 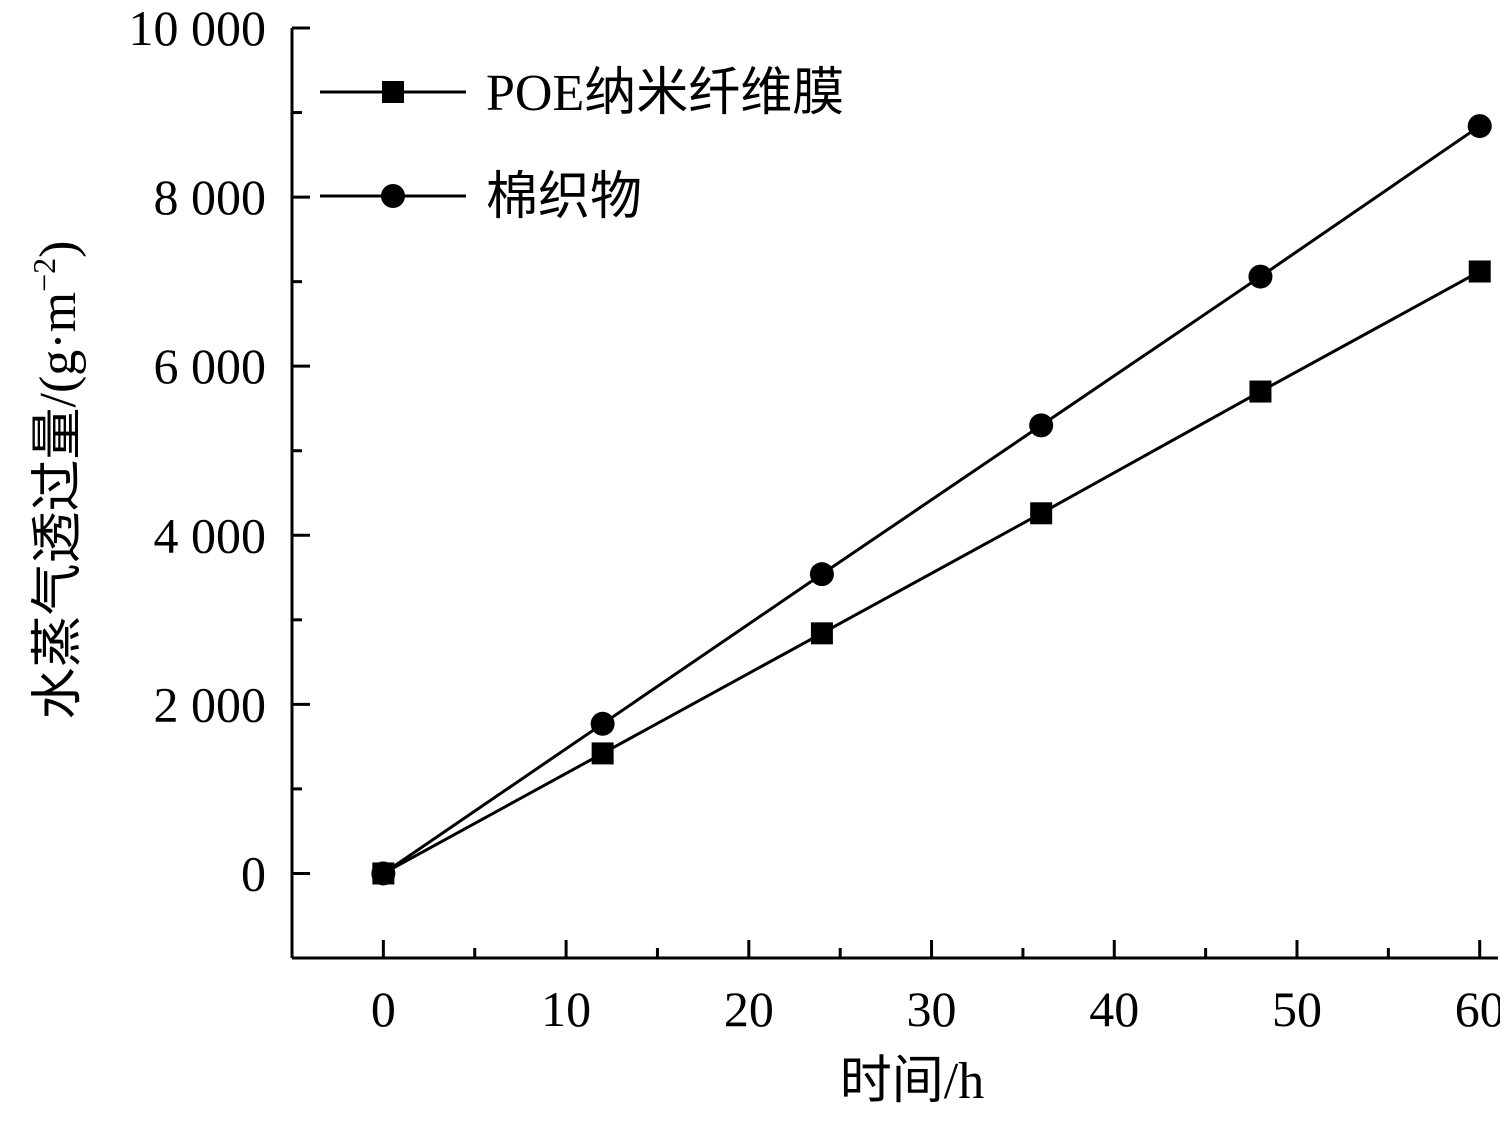 I want to click on x-tick-label: 60, so click(x=1477, y=1009).